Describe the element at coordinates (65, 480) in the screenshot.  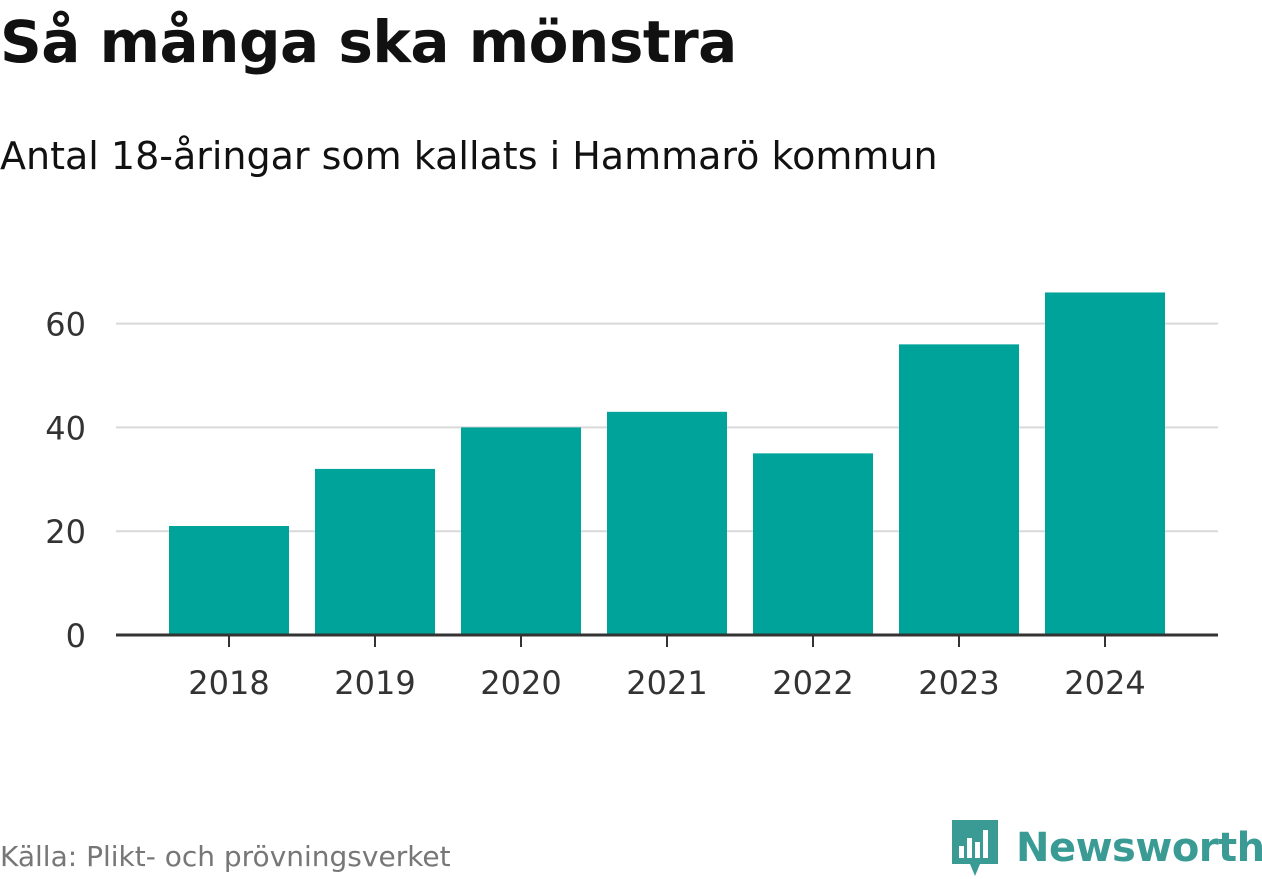
I see `y-axis-ticks: 0 20 40 60` at that location.